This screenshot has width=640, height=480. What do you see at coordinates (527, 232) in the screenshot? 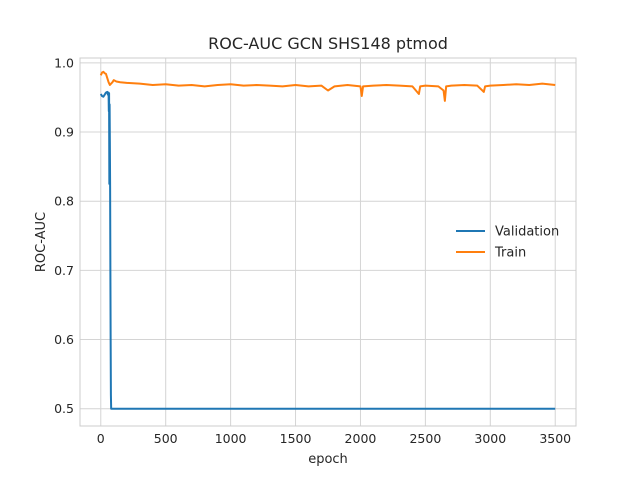
I see `legend-label-validation: Validation` at bounding box center [527, 232].